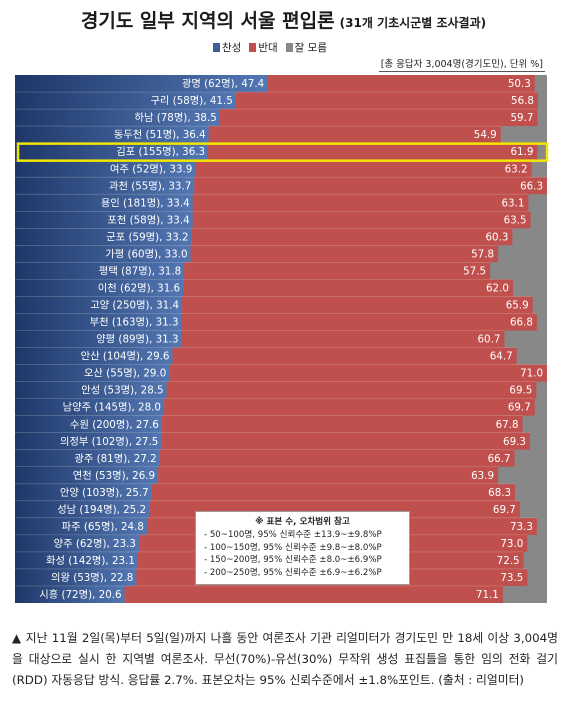  I want to click on legend: 찬성 반대 잘 모름, so click(270, 47).